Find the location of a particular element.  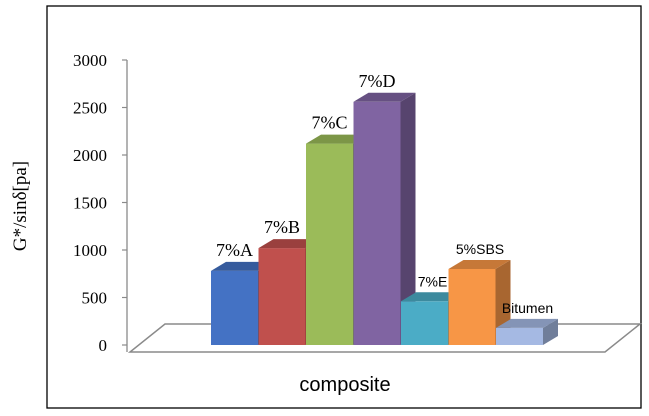

y-tick-label: 2500 is located at coordinates (90, 108).